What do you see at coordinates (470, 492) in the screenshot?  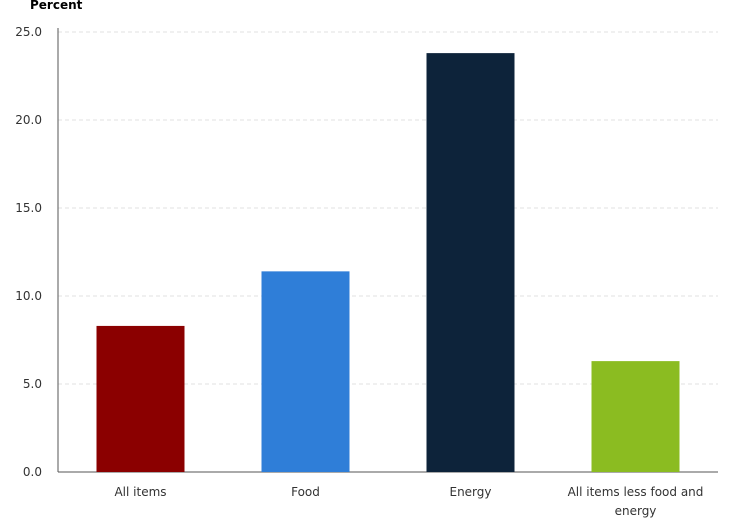 I see `x-tick-label: Energy` at bounding box center [470, 492].